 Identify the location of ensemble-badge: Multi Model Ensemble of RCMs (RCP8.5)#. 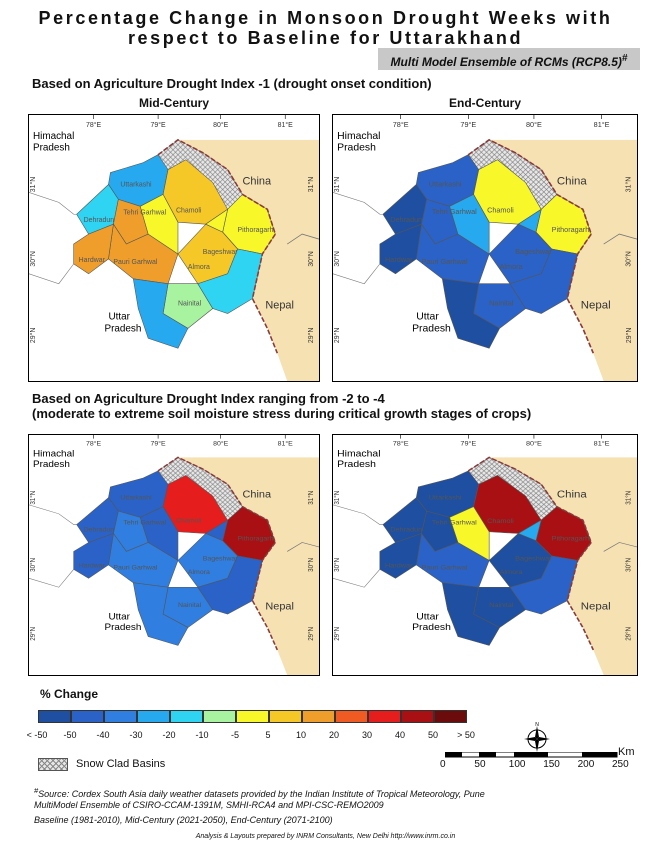
(509, 59).